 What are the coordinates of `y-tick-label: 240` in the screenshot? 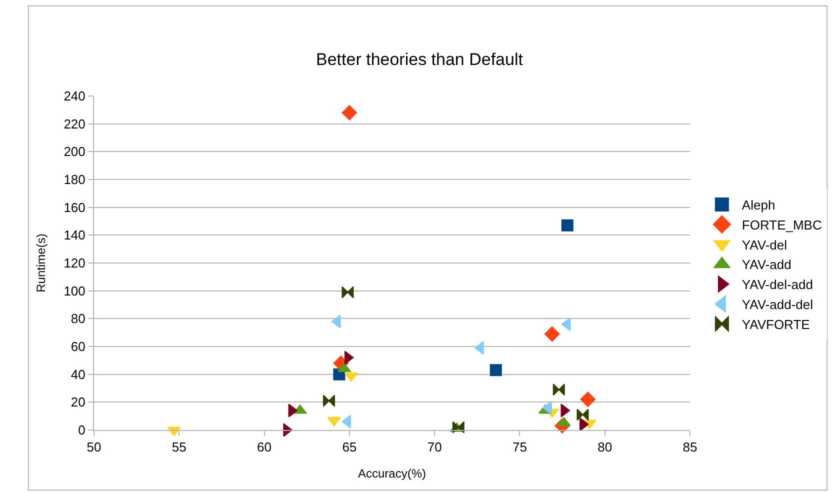 It's located at (75, 96).